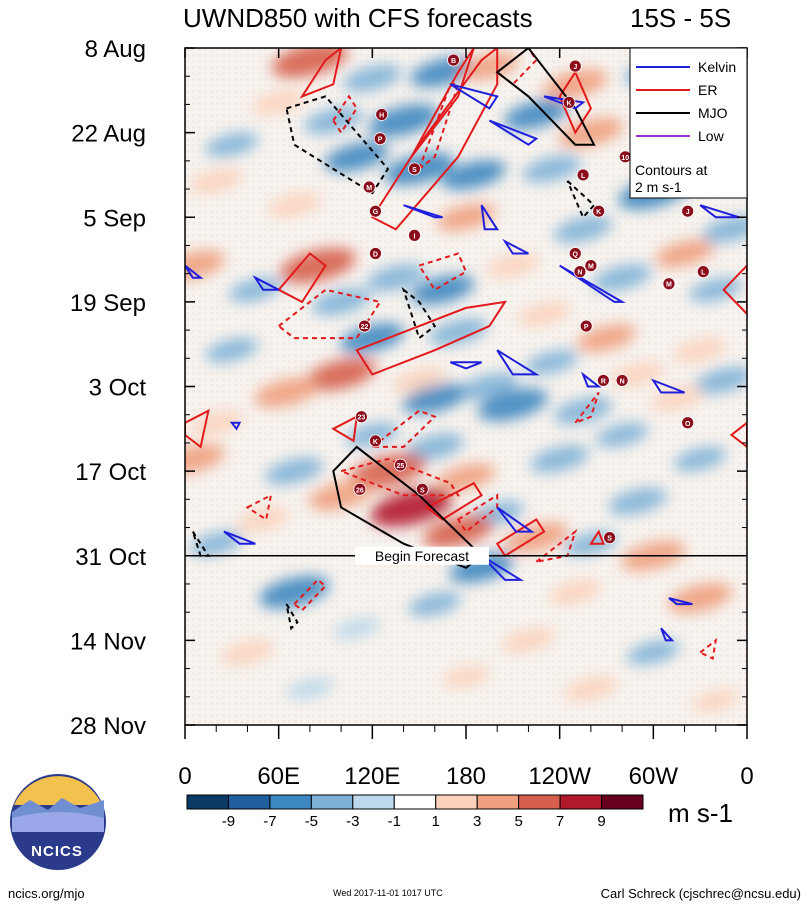  What do you see at coordinates (58, 790) in the screenshot?
I see `logo-sun-band` at bounding box center [58, 790].